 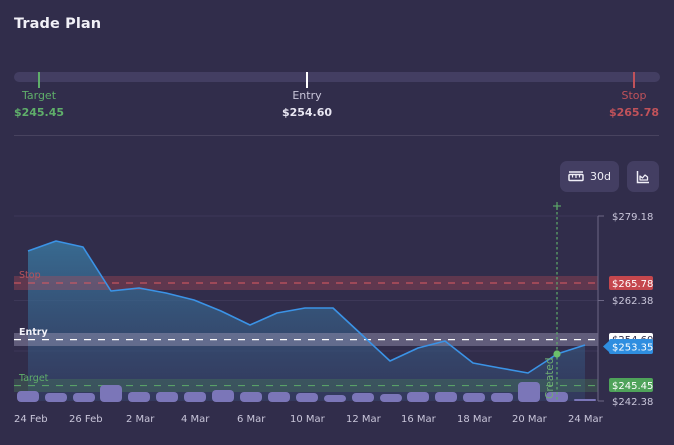 I want to click on entry-band, so click(x=306, y=339).